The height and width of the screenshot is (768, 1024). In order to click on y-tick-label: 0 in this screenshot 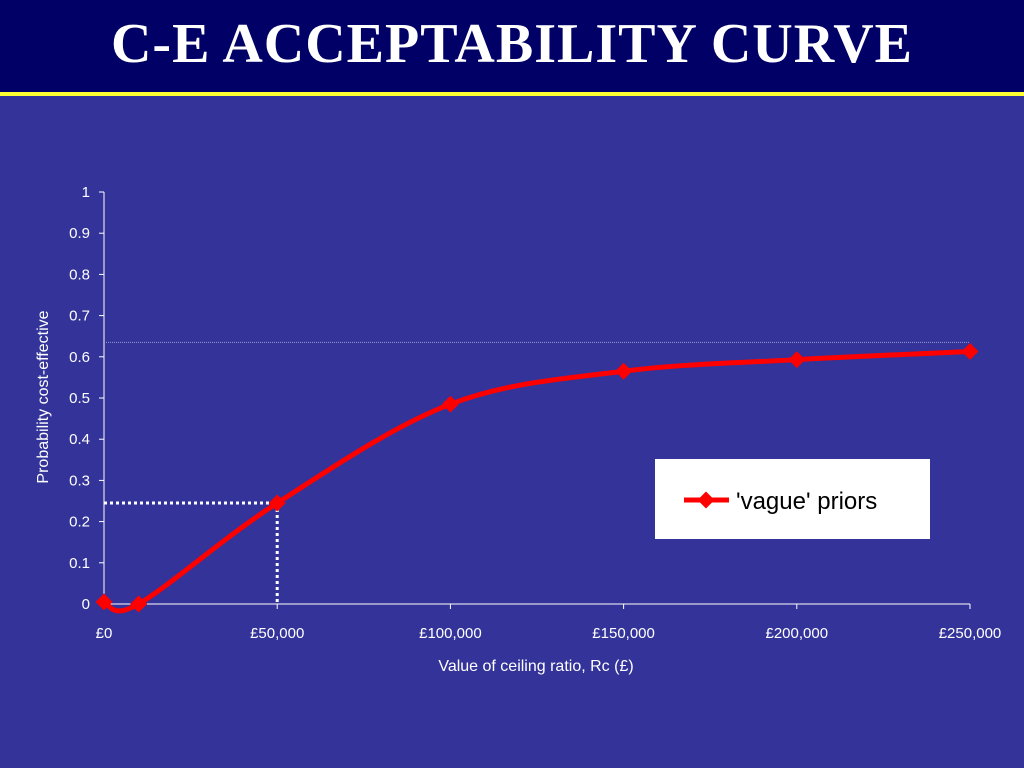, I will do `click(86, 604)`.